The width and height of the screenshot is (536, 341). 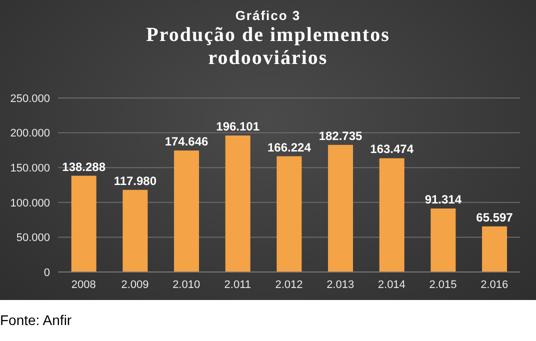 I want to click on x-tick-label: 2.016, so click(x=494, y=284).